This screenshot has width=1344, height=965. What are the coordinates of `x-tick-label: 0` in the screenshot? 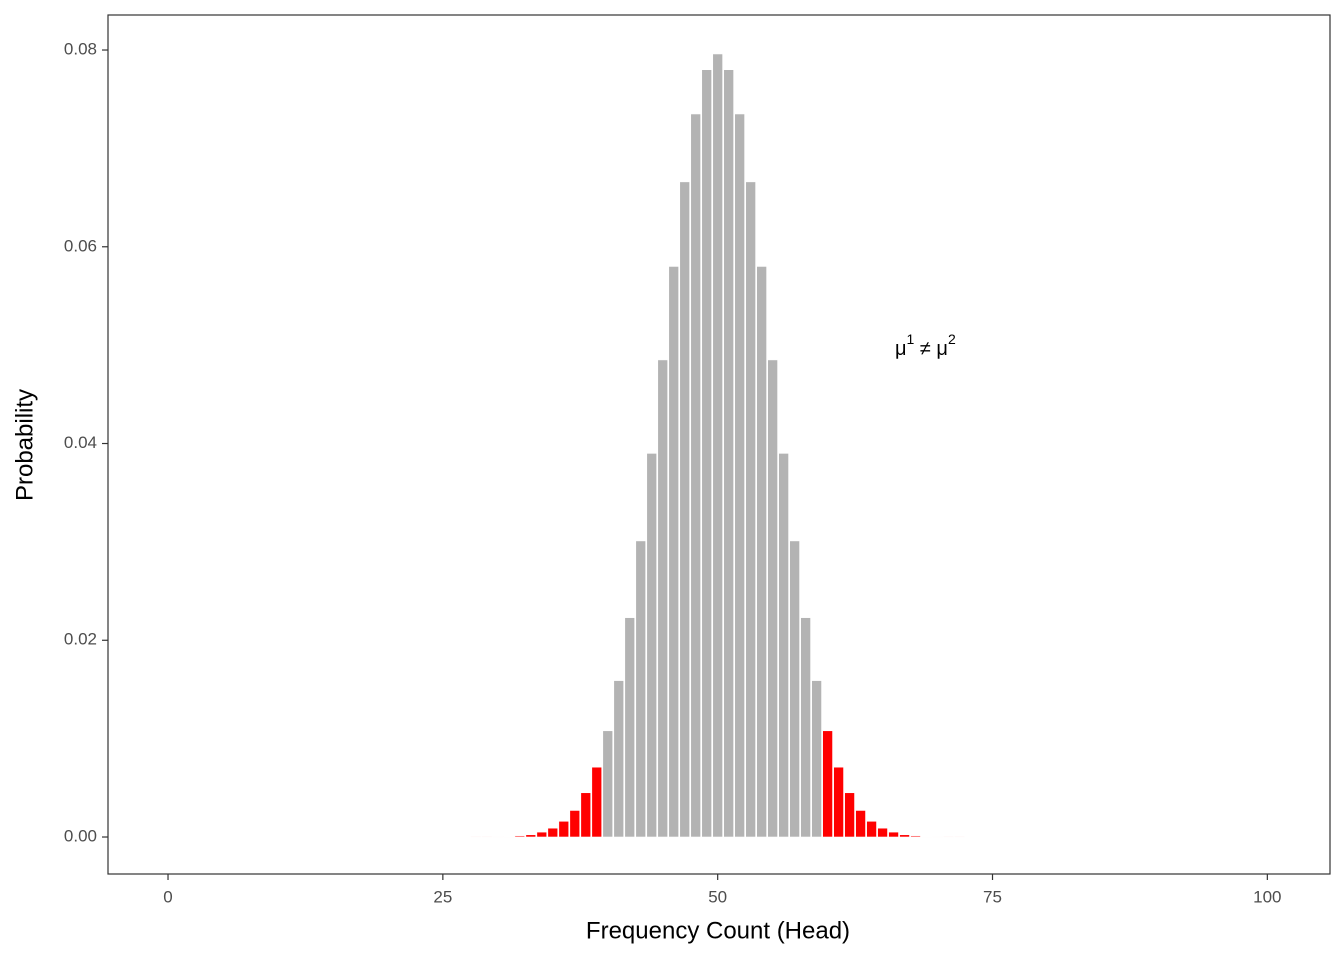 It's located at (167, 896).